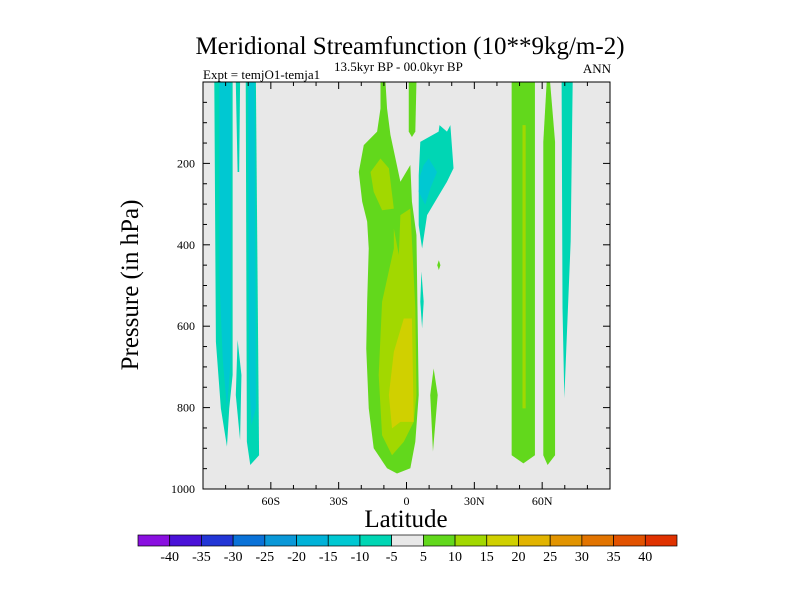  Describe the element at coordinates (398, 66) in the screenshot. I see `chart-subtitle: 13.5kyr BP - 00.0kyr BP` at that location.